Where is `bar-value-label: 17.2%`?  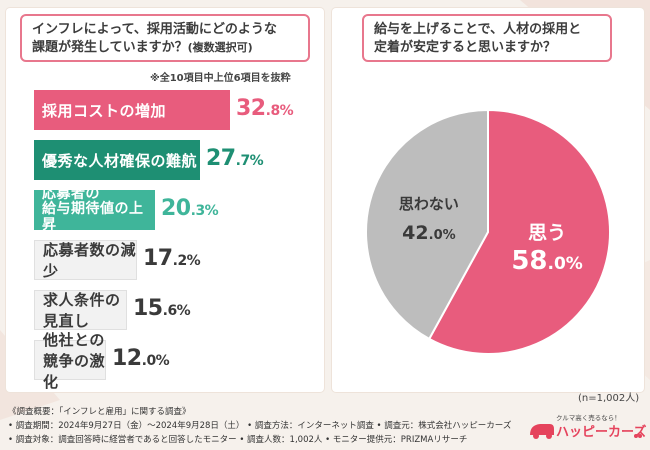 bar-value-label: 17.2% is located at coordinates (172, 258).